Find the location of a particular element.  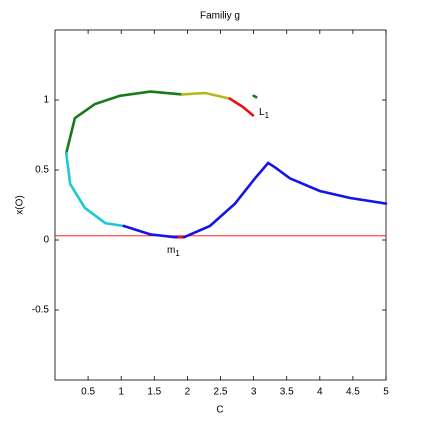

y-axis-label: x(O) is located at coordinates (20, 204).